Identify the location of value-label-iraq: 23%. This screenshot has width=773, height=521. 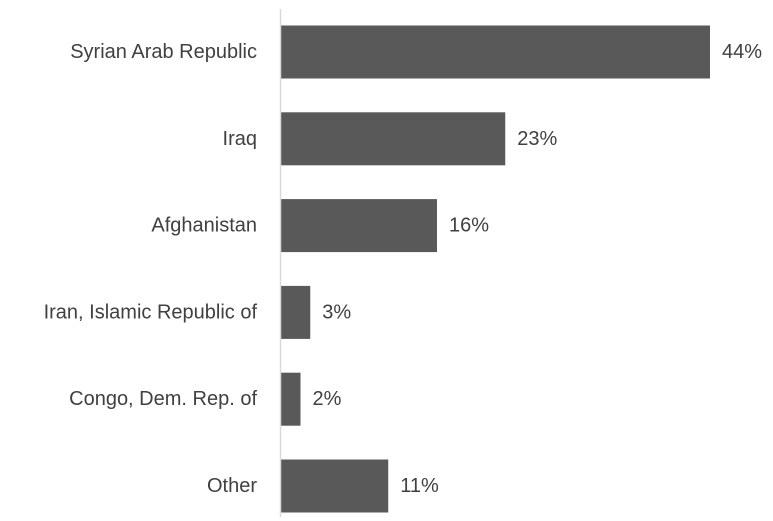
(537, 139).